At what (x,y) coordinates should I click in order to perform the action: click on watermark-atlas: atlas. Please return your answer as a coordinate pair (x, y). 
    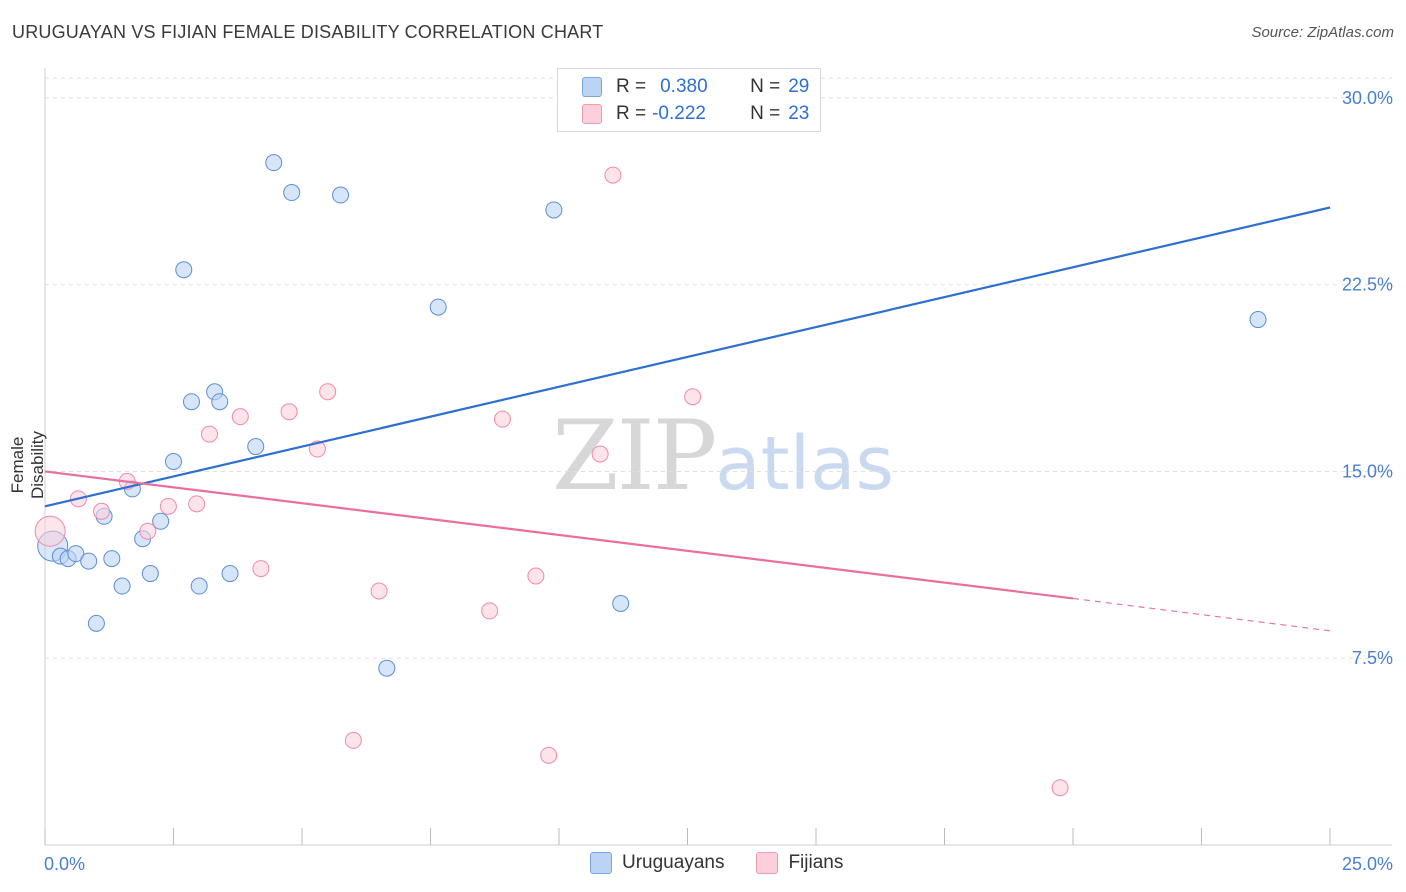
    Looking at the image, I should click on (805, 464).